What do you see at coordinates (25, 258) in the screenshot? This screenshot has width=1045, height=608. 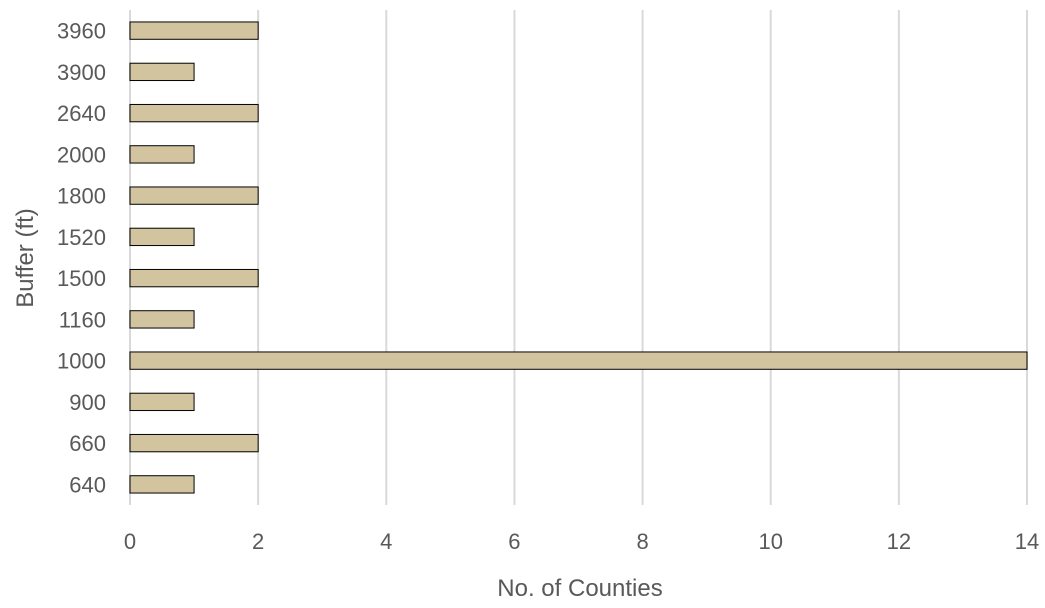 I see `y-axis-title: Buffer (ft)` at bounding box center [25, 258].